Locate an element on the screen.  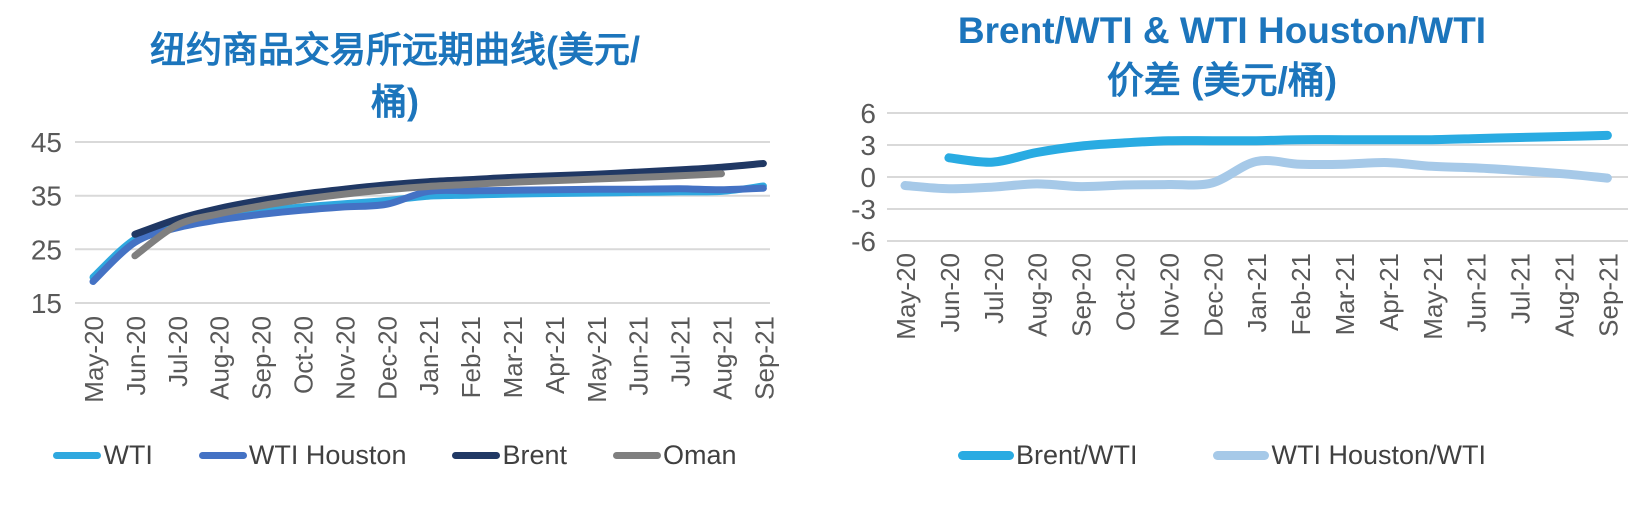
series-line-wti-houston-wti is located at coordinates (1256, 175).